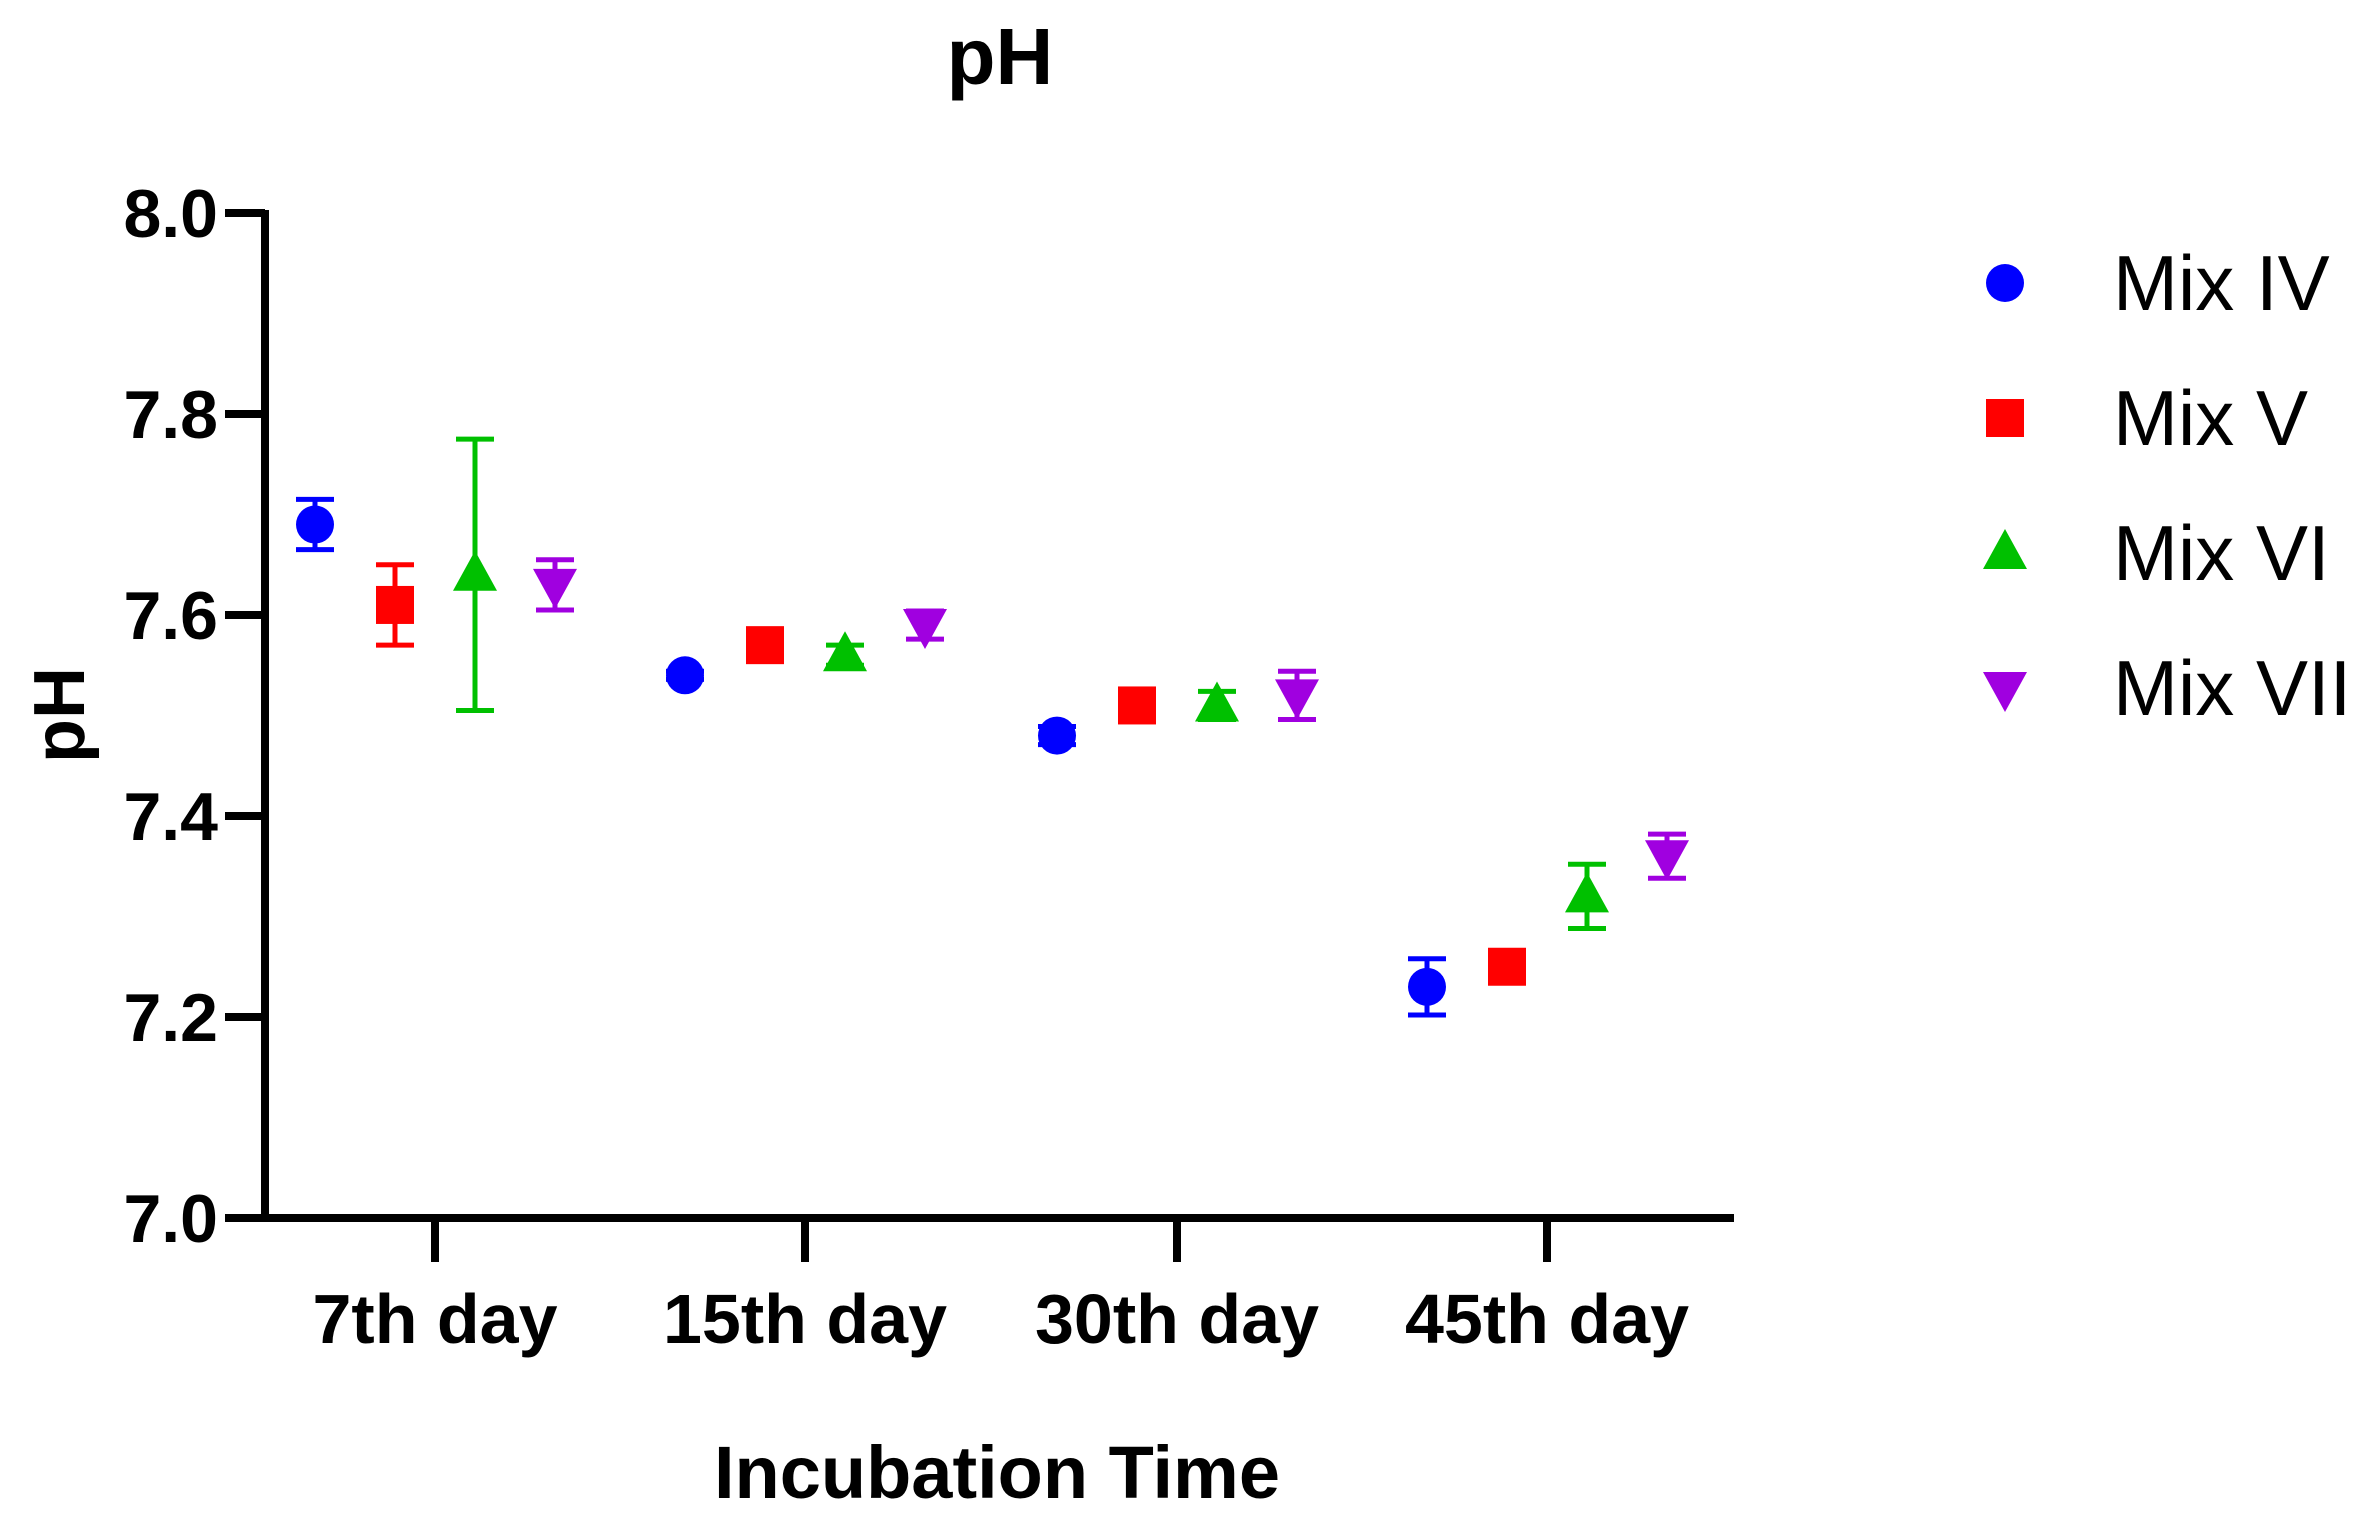 Image resolution: width=2362 pixels, height=1521 pixels. I want to click on legend-entry: Mix VII, so click(2167, 688).